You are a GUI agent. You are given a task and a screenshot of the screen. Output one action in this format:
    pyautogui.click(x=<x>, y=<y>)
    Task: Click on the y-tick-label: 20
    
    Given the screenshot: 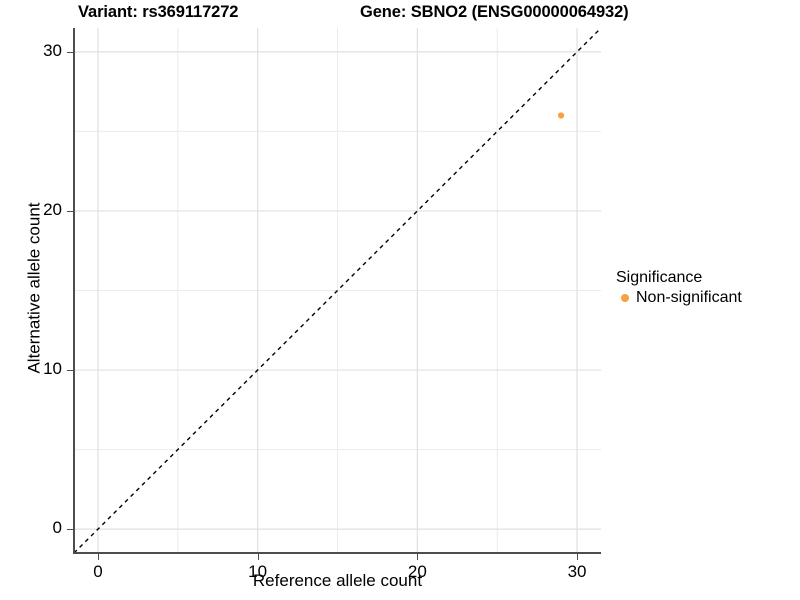 What is the action you would take?
    pyautogui.click(x=52, y=209)
    